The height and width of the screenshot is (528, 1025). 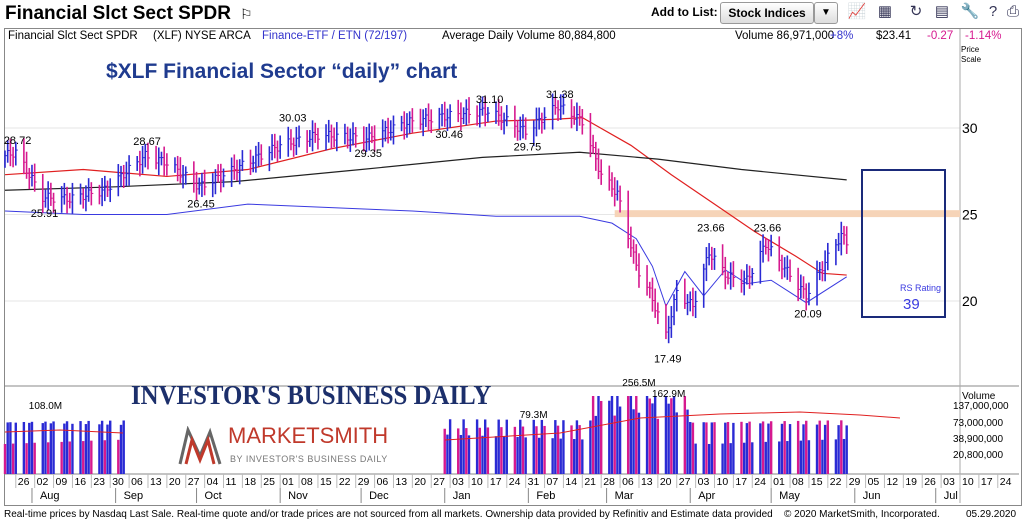 I want to click on highlight-box, so click(x=903, y=243).